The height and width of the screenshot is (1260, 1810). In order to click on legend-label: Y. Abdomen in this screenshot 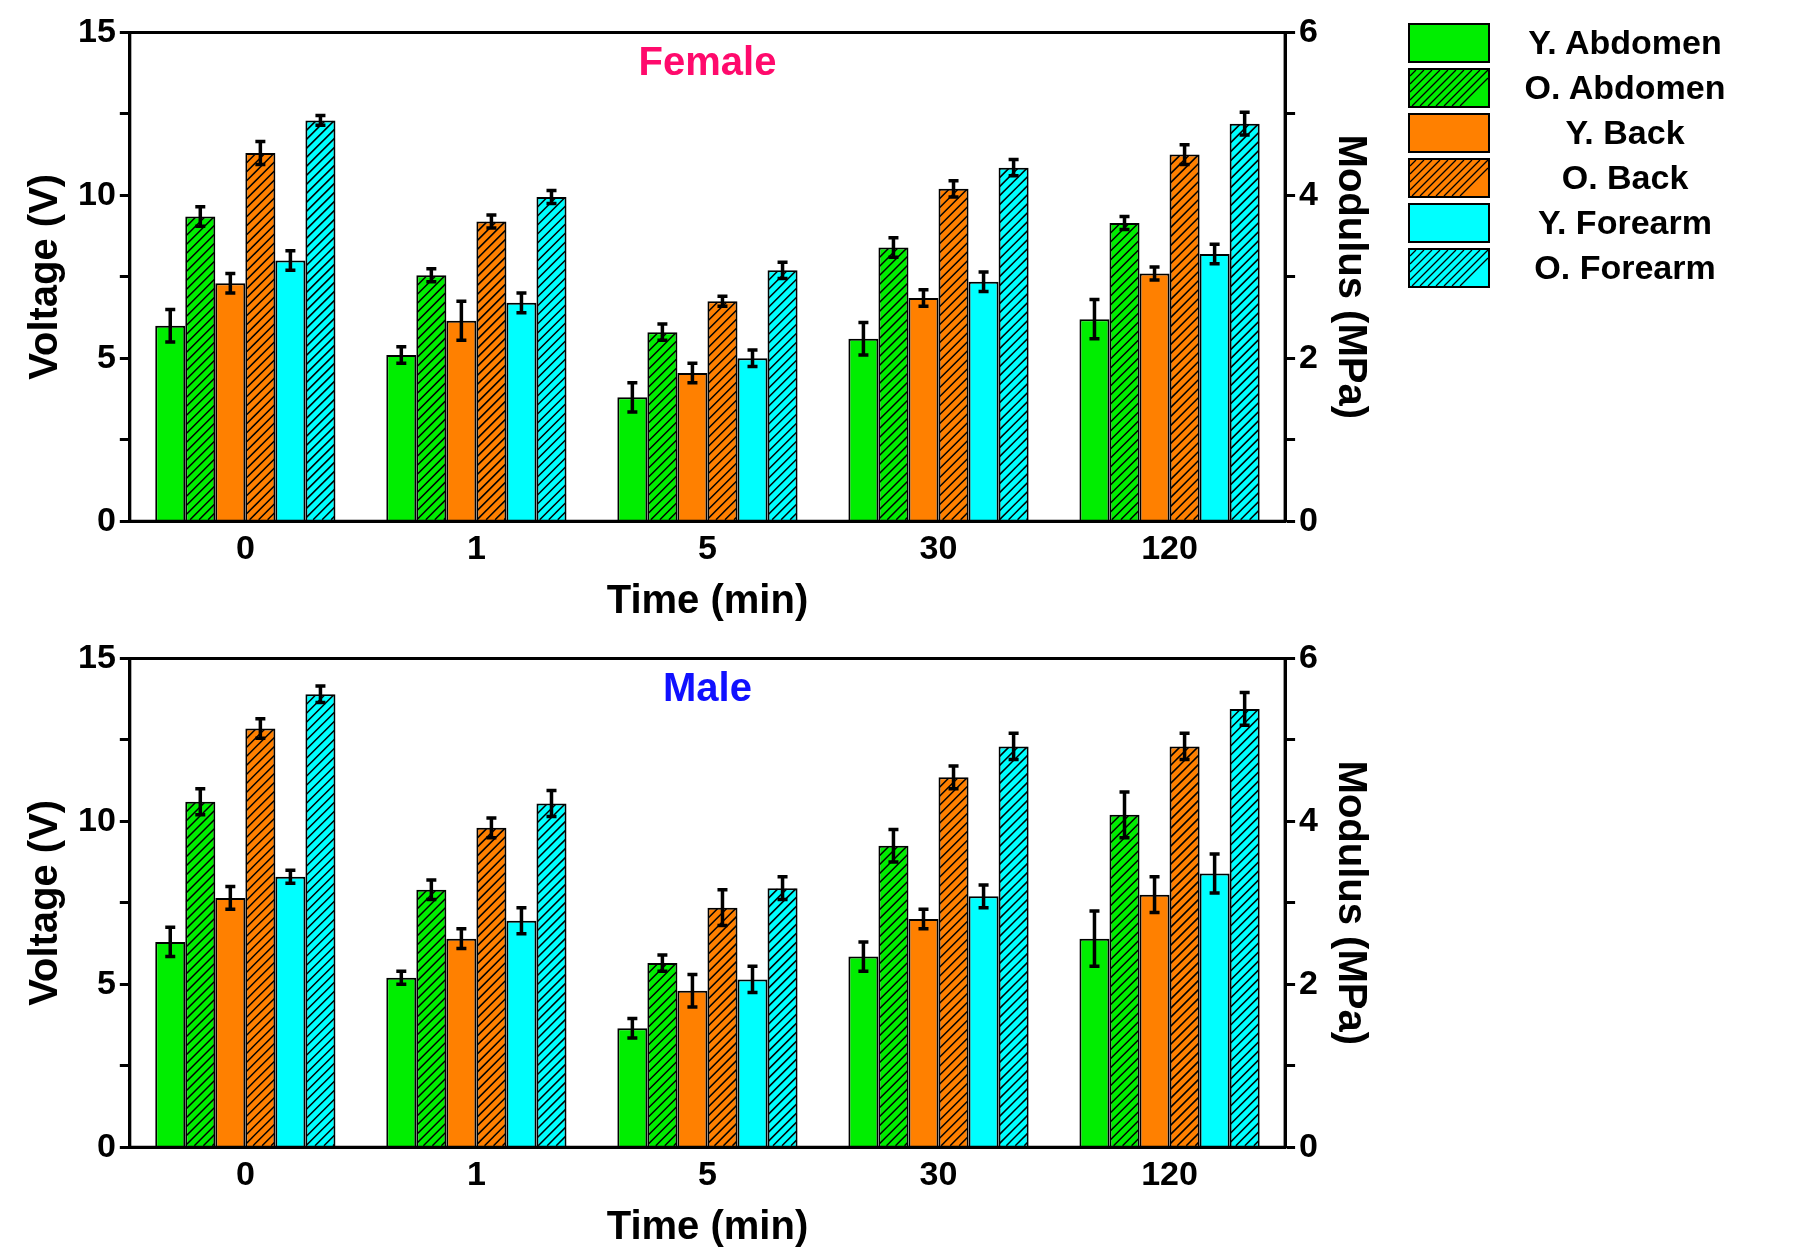, I will do `click(1625, 42)`.